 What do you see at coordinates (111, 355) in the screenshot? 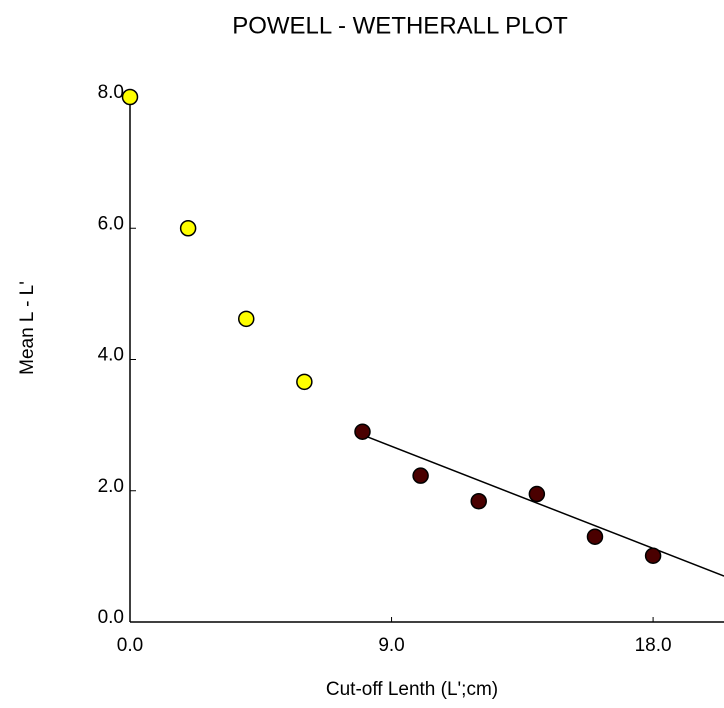
I see `y-tick-label: 4.0` at bounding box center [111, 355].